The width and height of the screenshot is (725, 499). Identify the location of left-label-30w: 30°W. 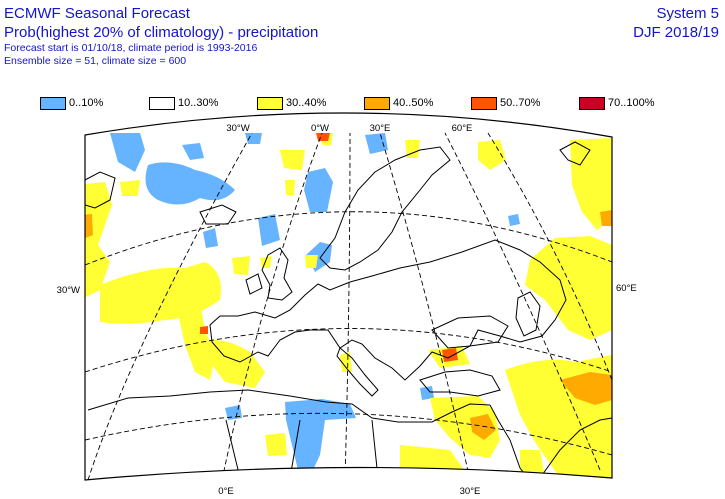
(68, 290).